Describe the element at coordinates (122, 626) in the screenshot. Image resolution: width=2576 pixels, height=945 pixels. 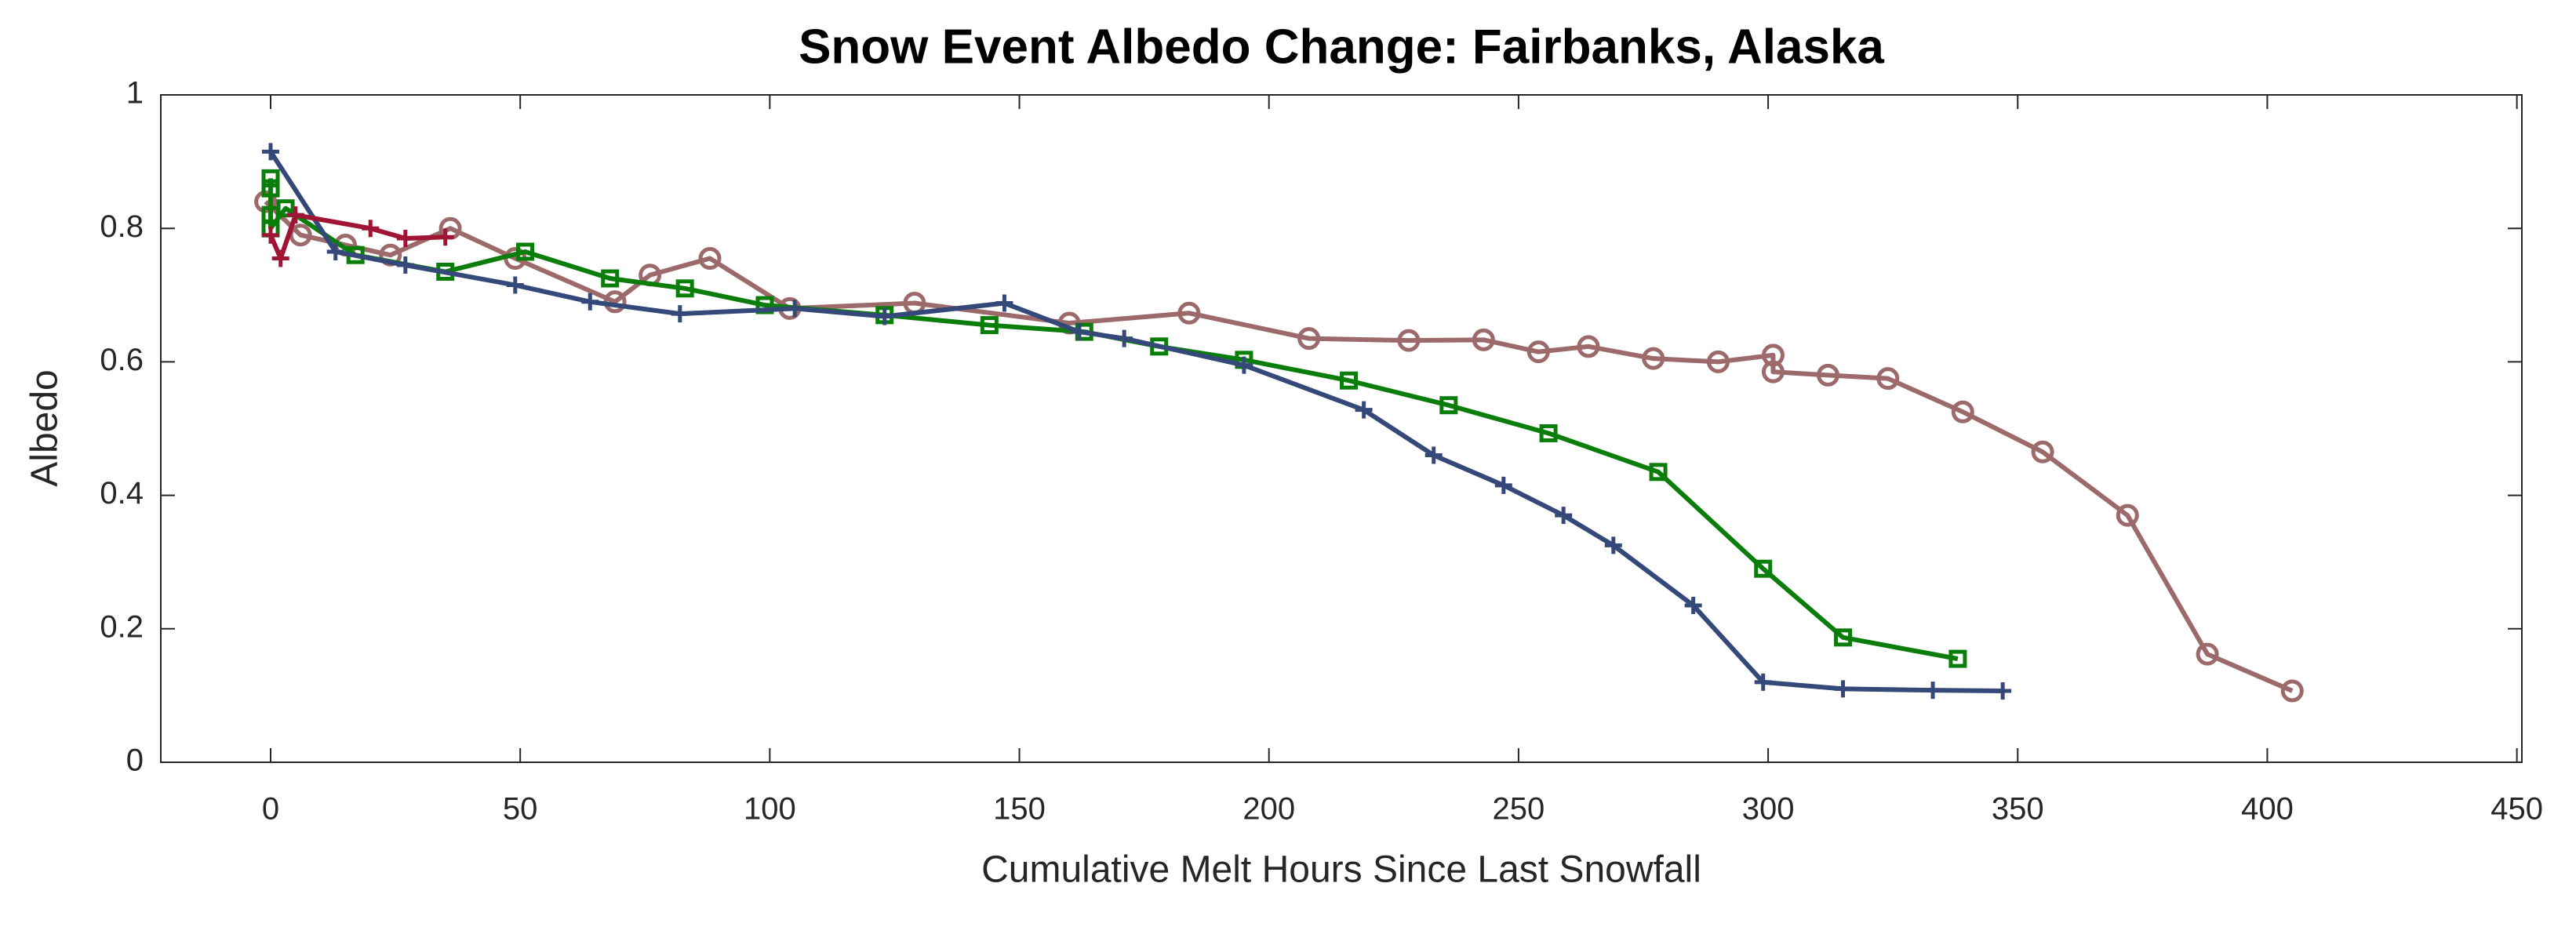
I see `y-tick-label: 0.2` at that location.